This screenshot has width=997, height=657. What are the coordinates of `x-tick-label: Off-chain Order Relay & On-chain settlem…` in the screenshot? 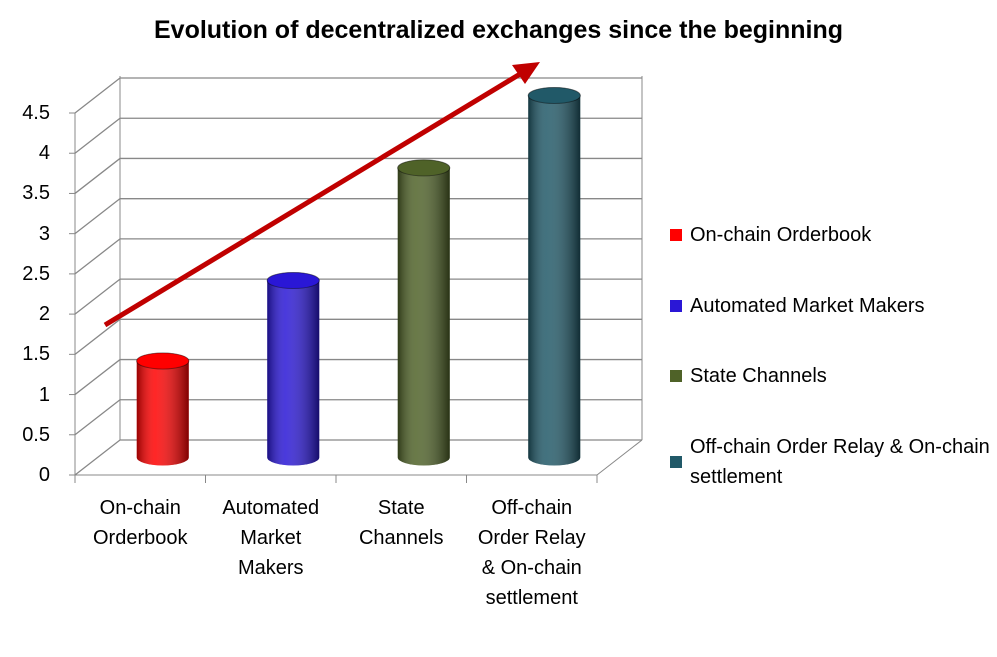 It's located at (531, 553).